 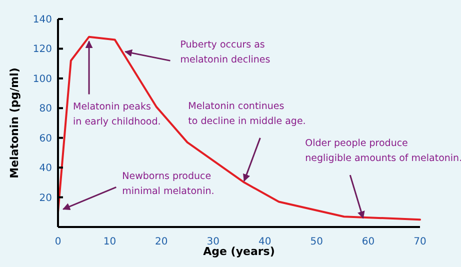 What do you see at coordinates (420, 242) in the screenshot?
I see `x-tick-label: 70` at bounding box center [420, 242].